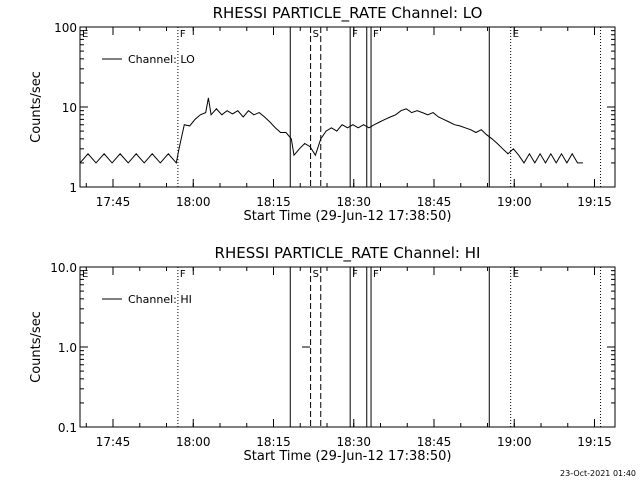 The width and height of the screenshot is (640, 480). What do you see at coordinates (160, 299) in the screenshot?
I see `legend-label: Channel: HI` at bounding box center [160, 299].